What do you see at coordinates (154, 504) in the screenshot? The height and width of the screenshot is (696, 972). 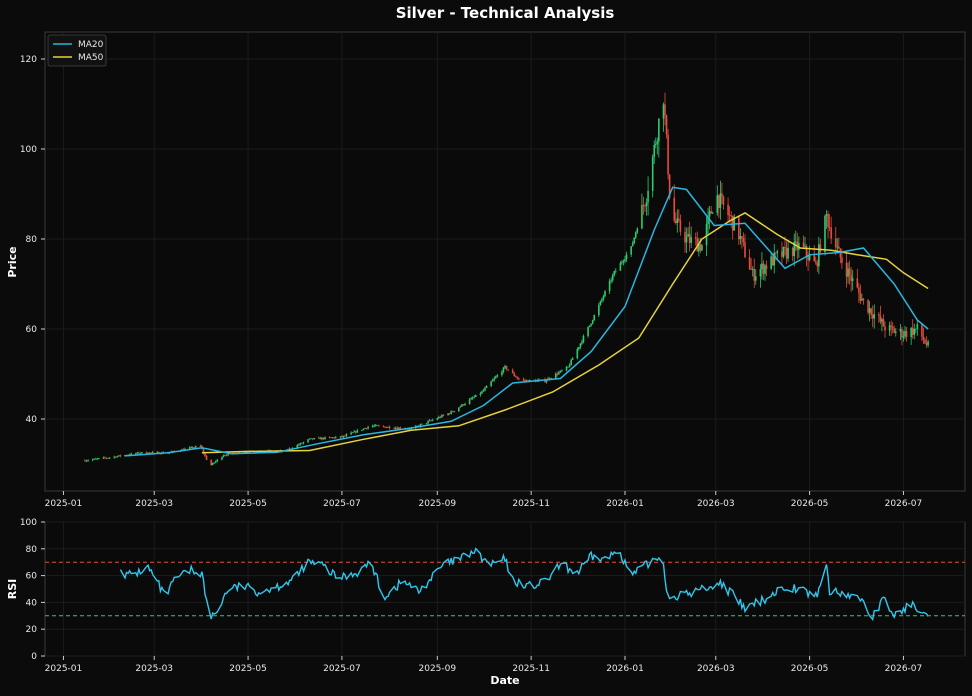 I see `price-x-tick-label: 2025-03` at bounding box center [154, 504].